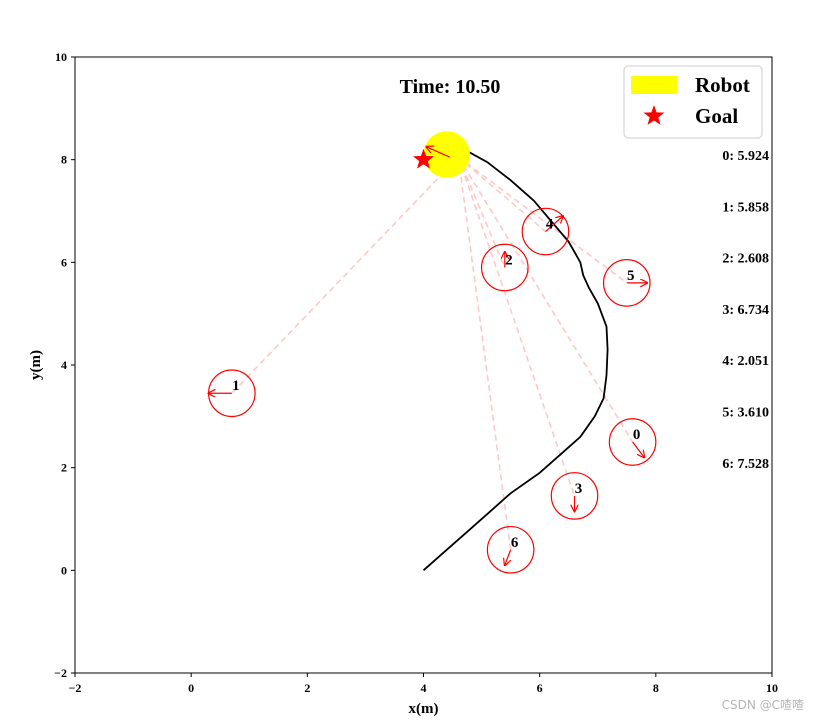 Image resolution: width=819 pixels, height=720 pixels. I want to click on y-tick-label: 6, so click(64, 262).